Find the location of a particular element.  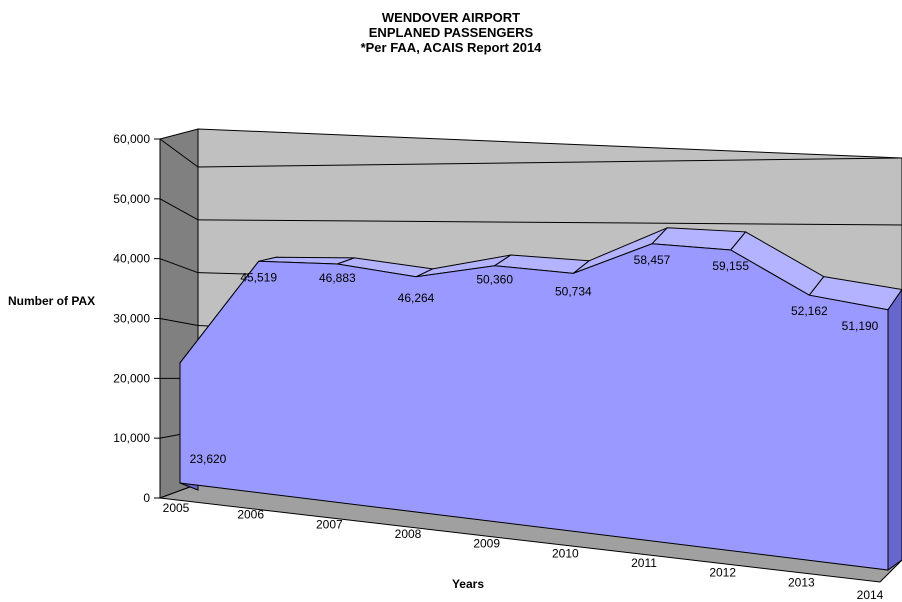

y-tick-label: 20,000 is located at coordinates (131, 378).